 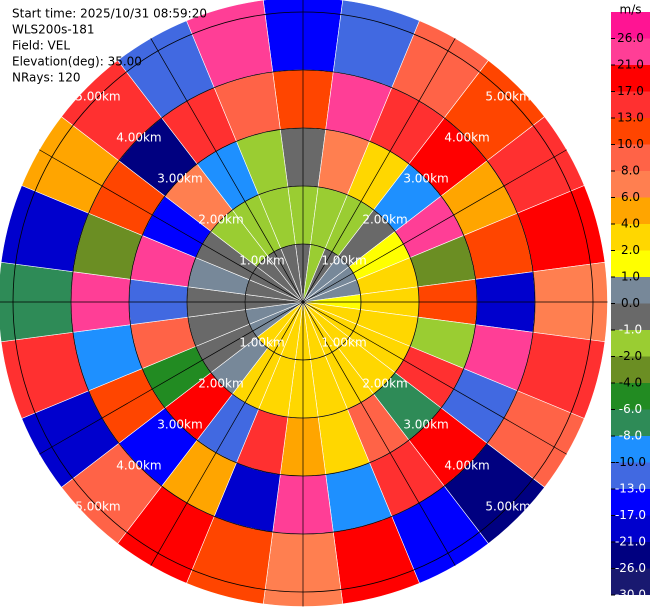 What do you see at coordinates (77, 62) in the screenshot?
I see `header-line: Elevation(deg): 35.00` at bounding box center [77, 62].